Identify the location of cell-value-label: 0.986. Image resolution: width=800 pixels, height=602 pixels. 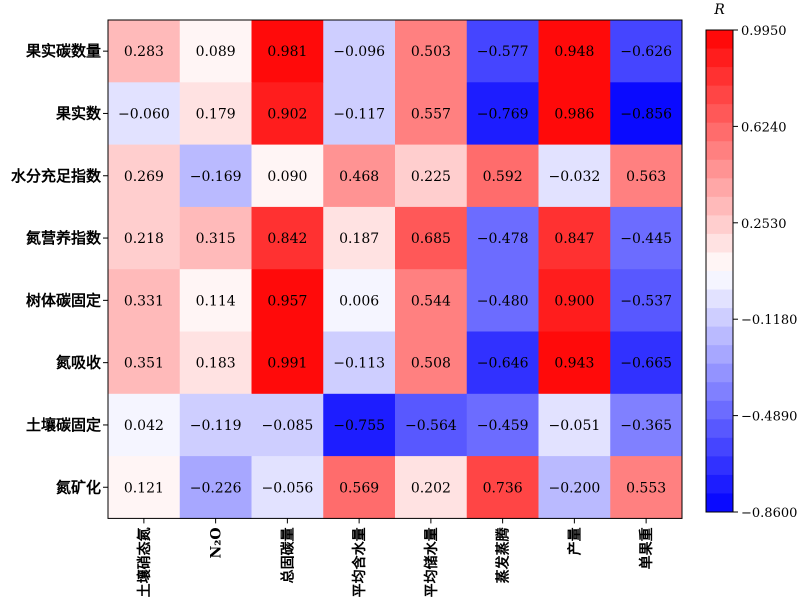
(574, 114).